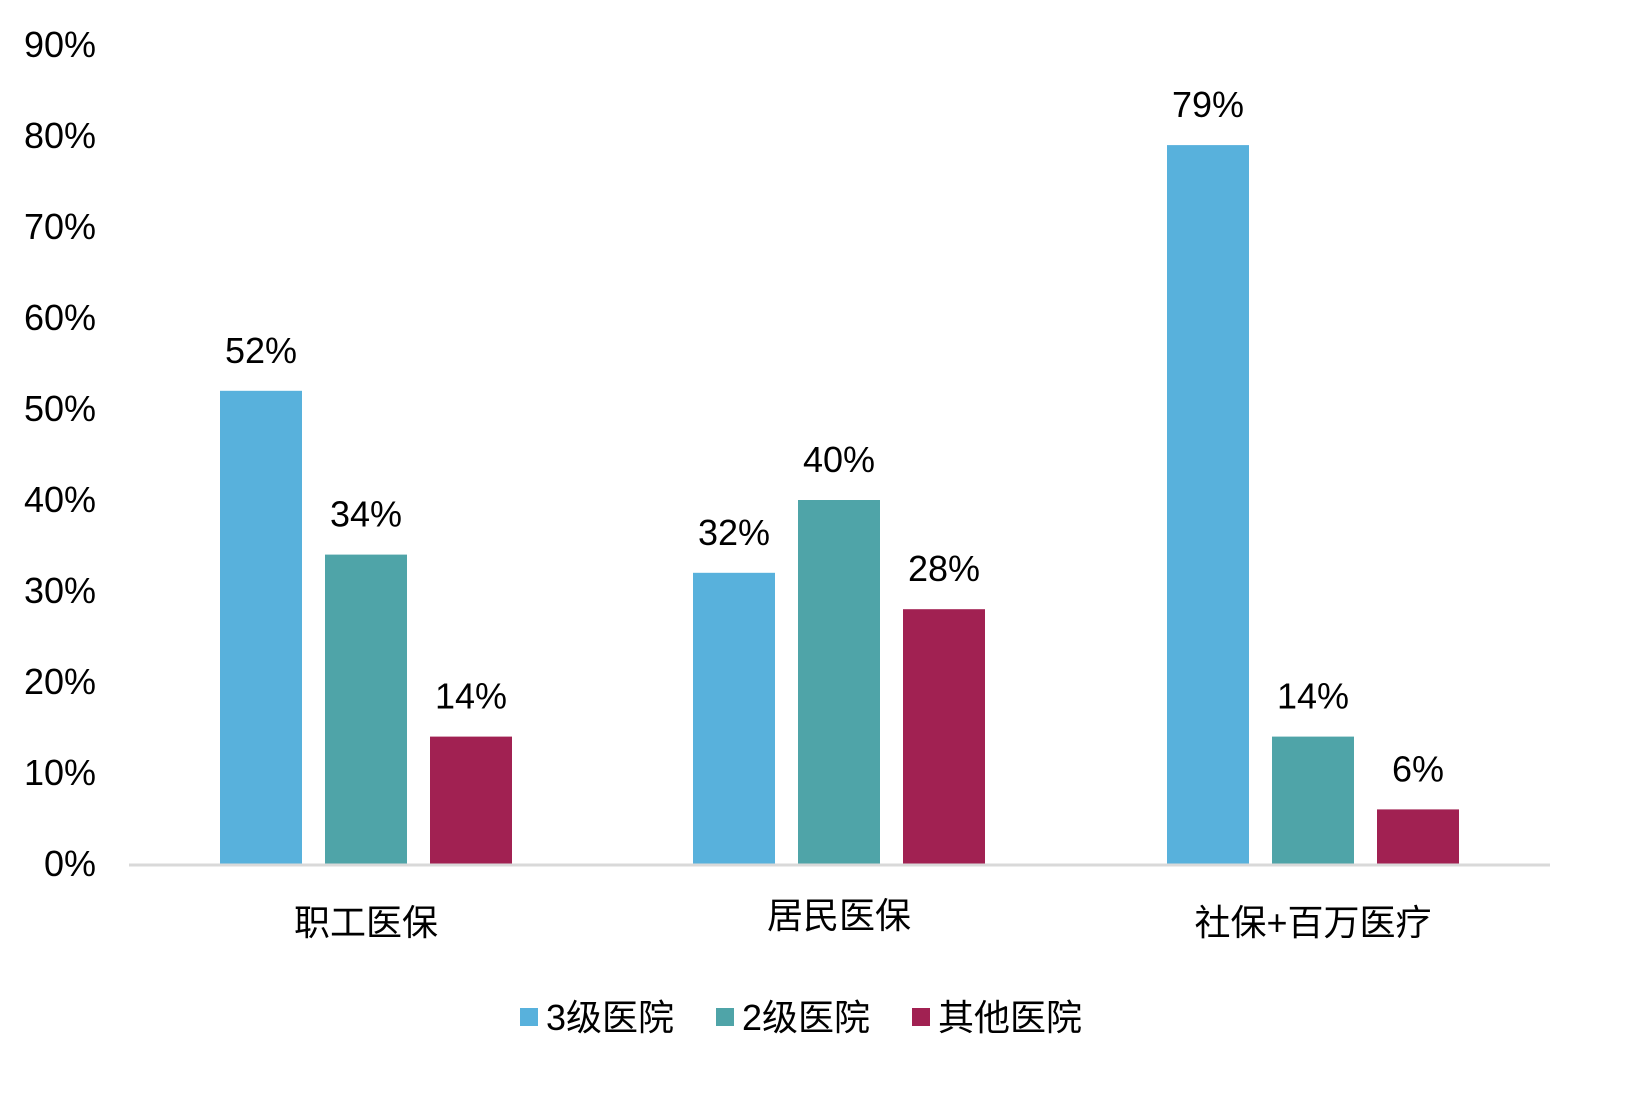 The width and height of the screenshot is (1626, 1098). I want to click on legend: 3级医院 2级医院 其他医院, so click(801, 1017).